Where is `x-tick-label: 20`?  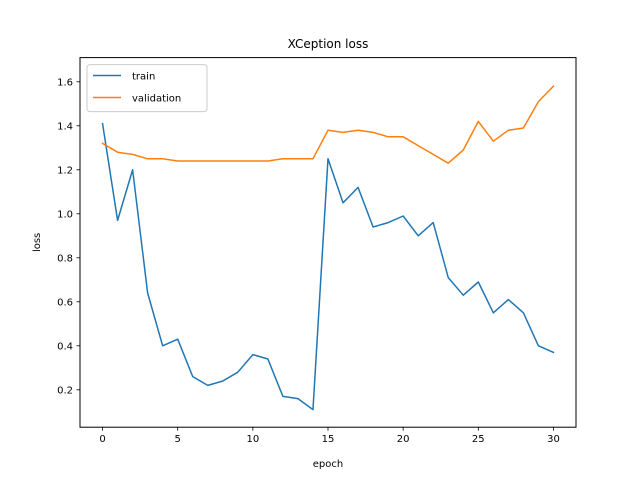
x-tick-label: 20 is located at coordinates (403, 439).